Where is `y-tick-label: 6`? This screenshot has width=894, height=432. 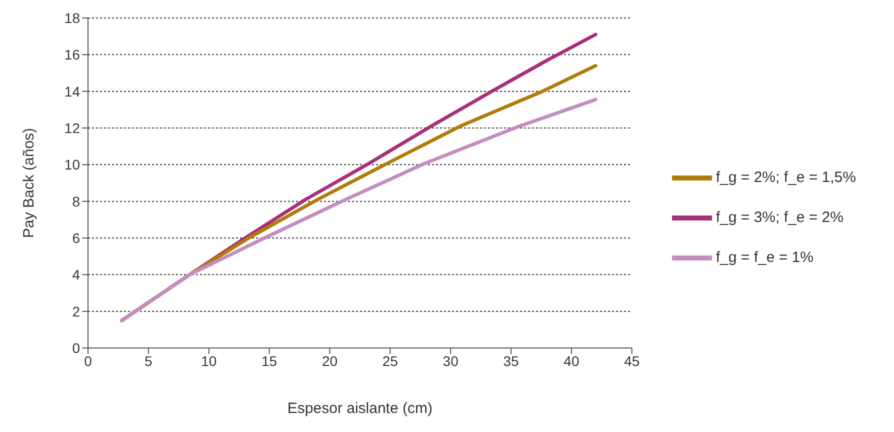 y-tick-label: 6 is located at coordinates (76, 238).